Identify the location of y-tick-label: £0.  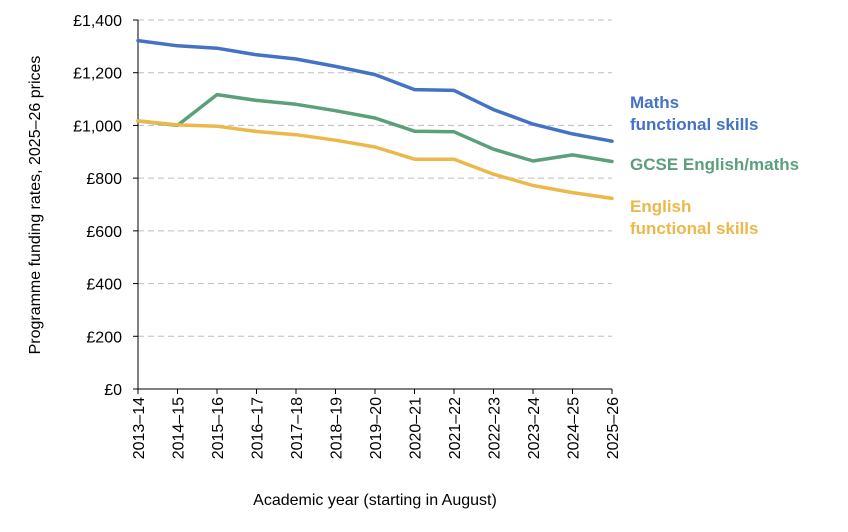
(113, 390).